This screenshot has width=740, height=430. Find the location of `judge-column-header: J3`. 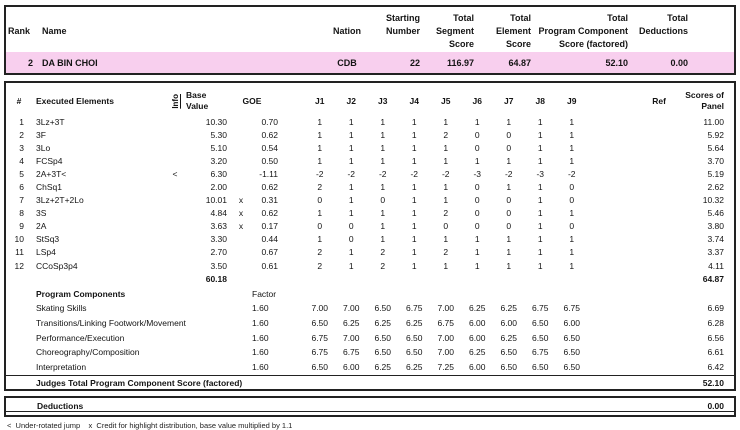

judge-column-header: J3 is located at coordinates (383, 100).